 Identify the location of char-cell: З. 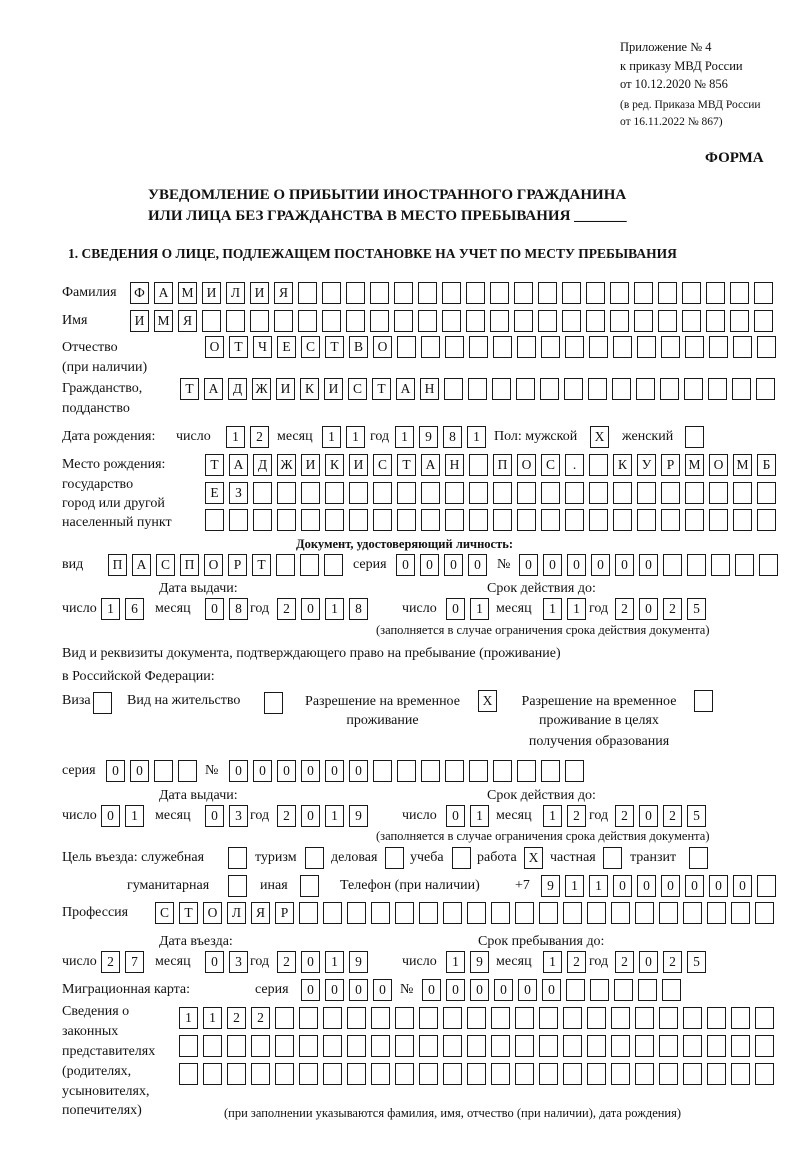
(238, 493).